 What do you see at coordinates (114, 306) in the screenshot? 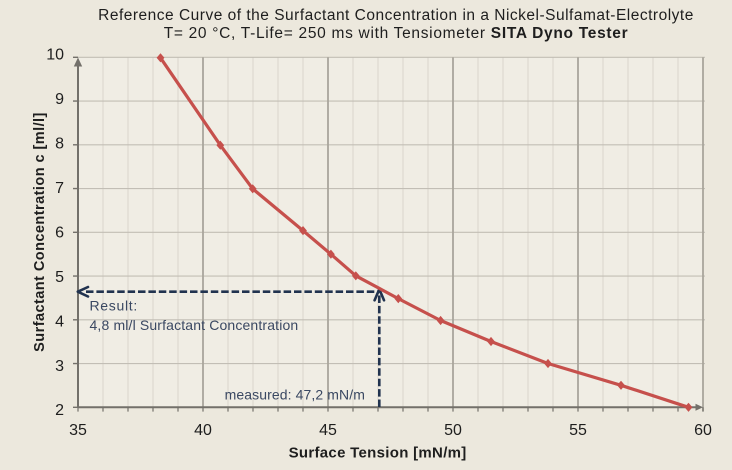
I see `svg-text: Result:` at bounding box center [114, 306].